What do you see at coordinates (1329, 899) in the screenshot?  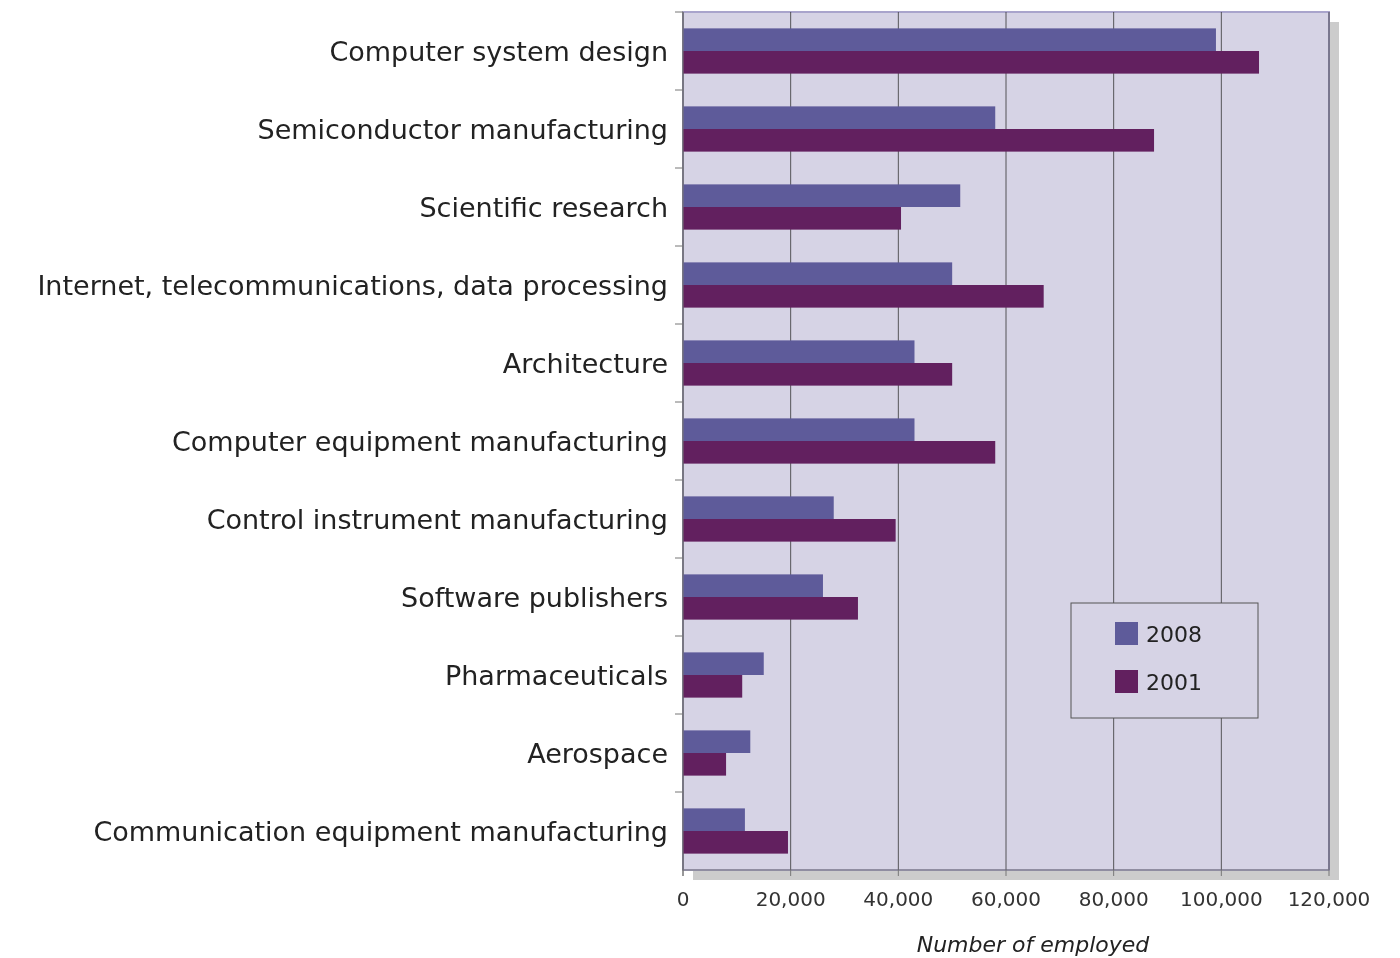 I see `x-tick-label: 120,000` at bounding box center [1329, 899].